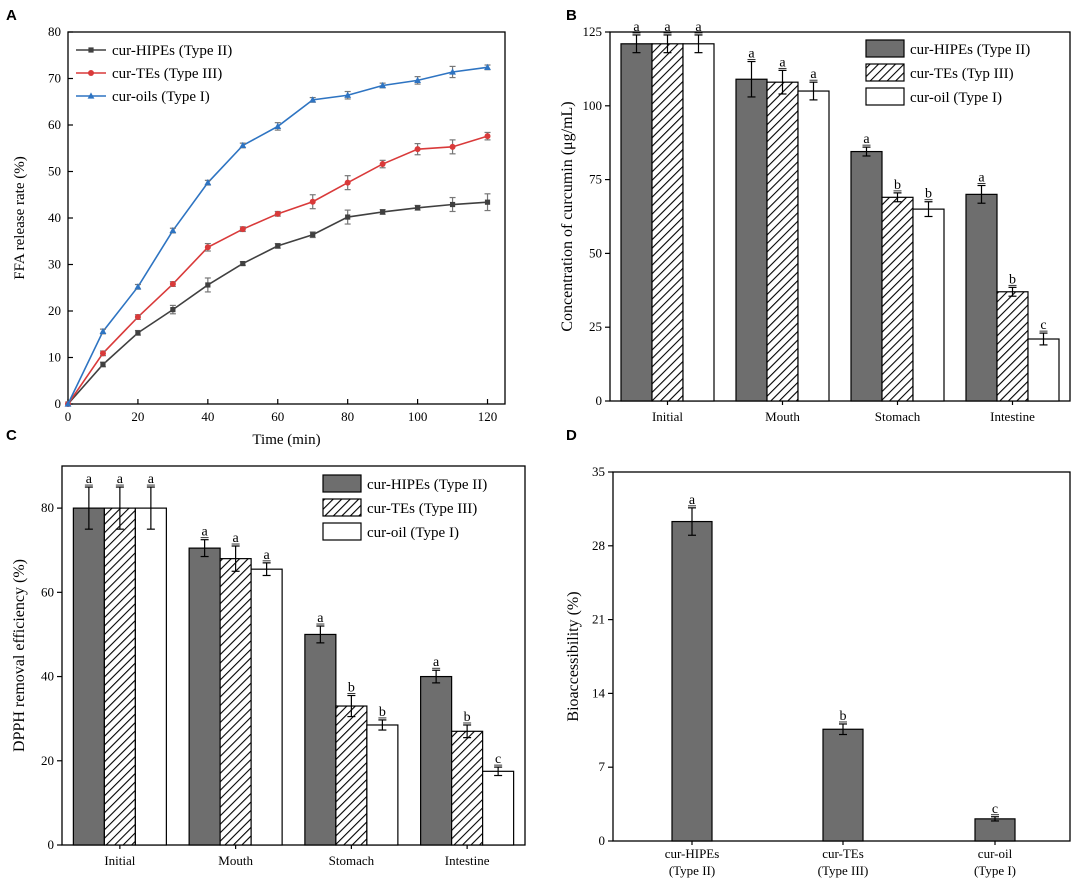 This screenshot has height=893, width=1084. What do you see at coordinates (11, 15) in the screenshot?
I see `panel-letter-a: A` at bounding box center [11, 15].